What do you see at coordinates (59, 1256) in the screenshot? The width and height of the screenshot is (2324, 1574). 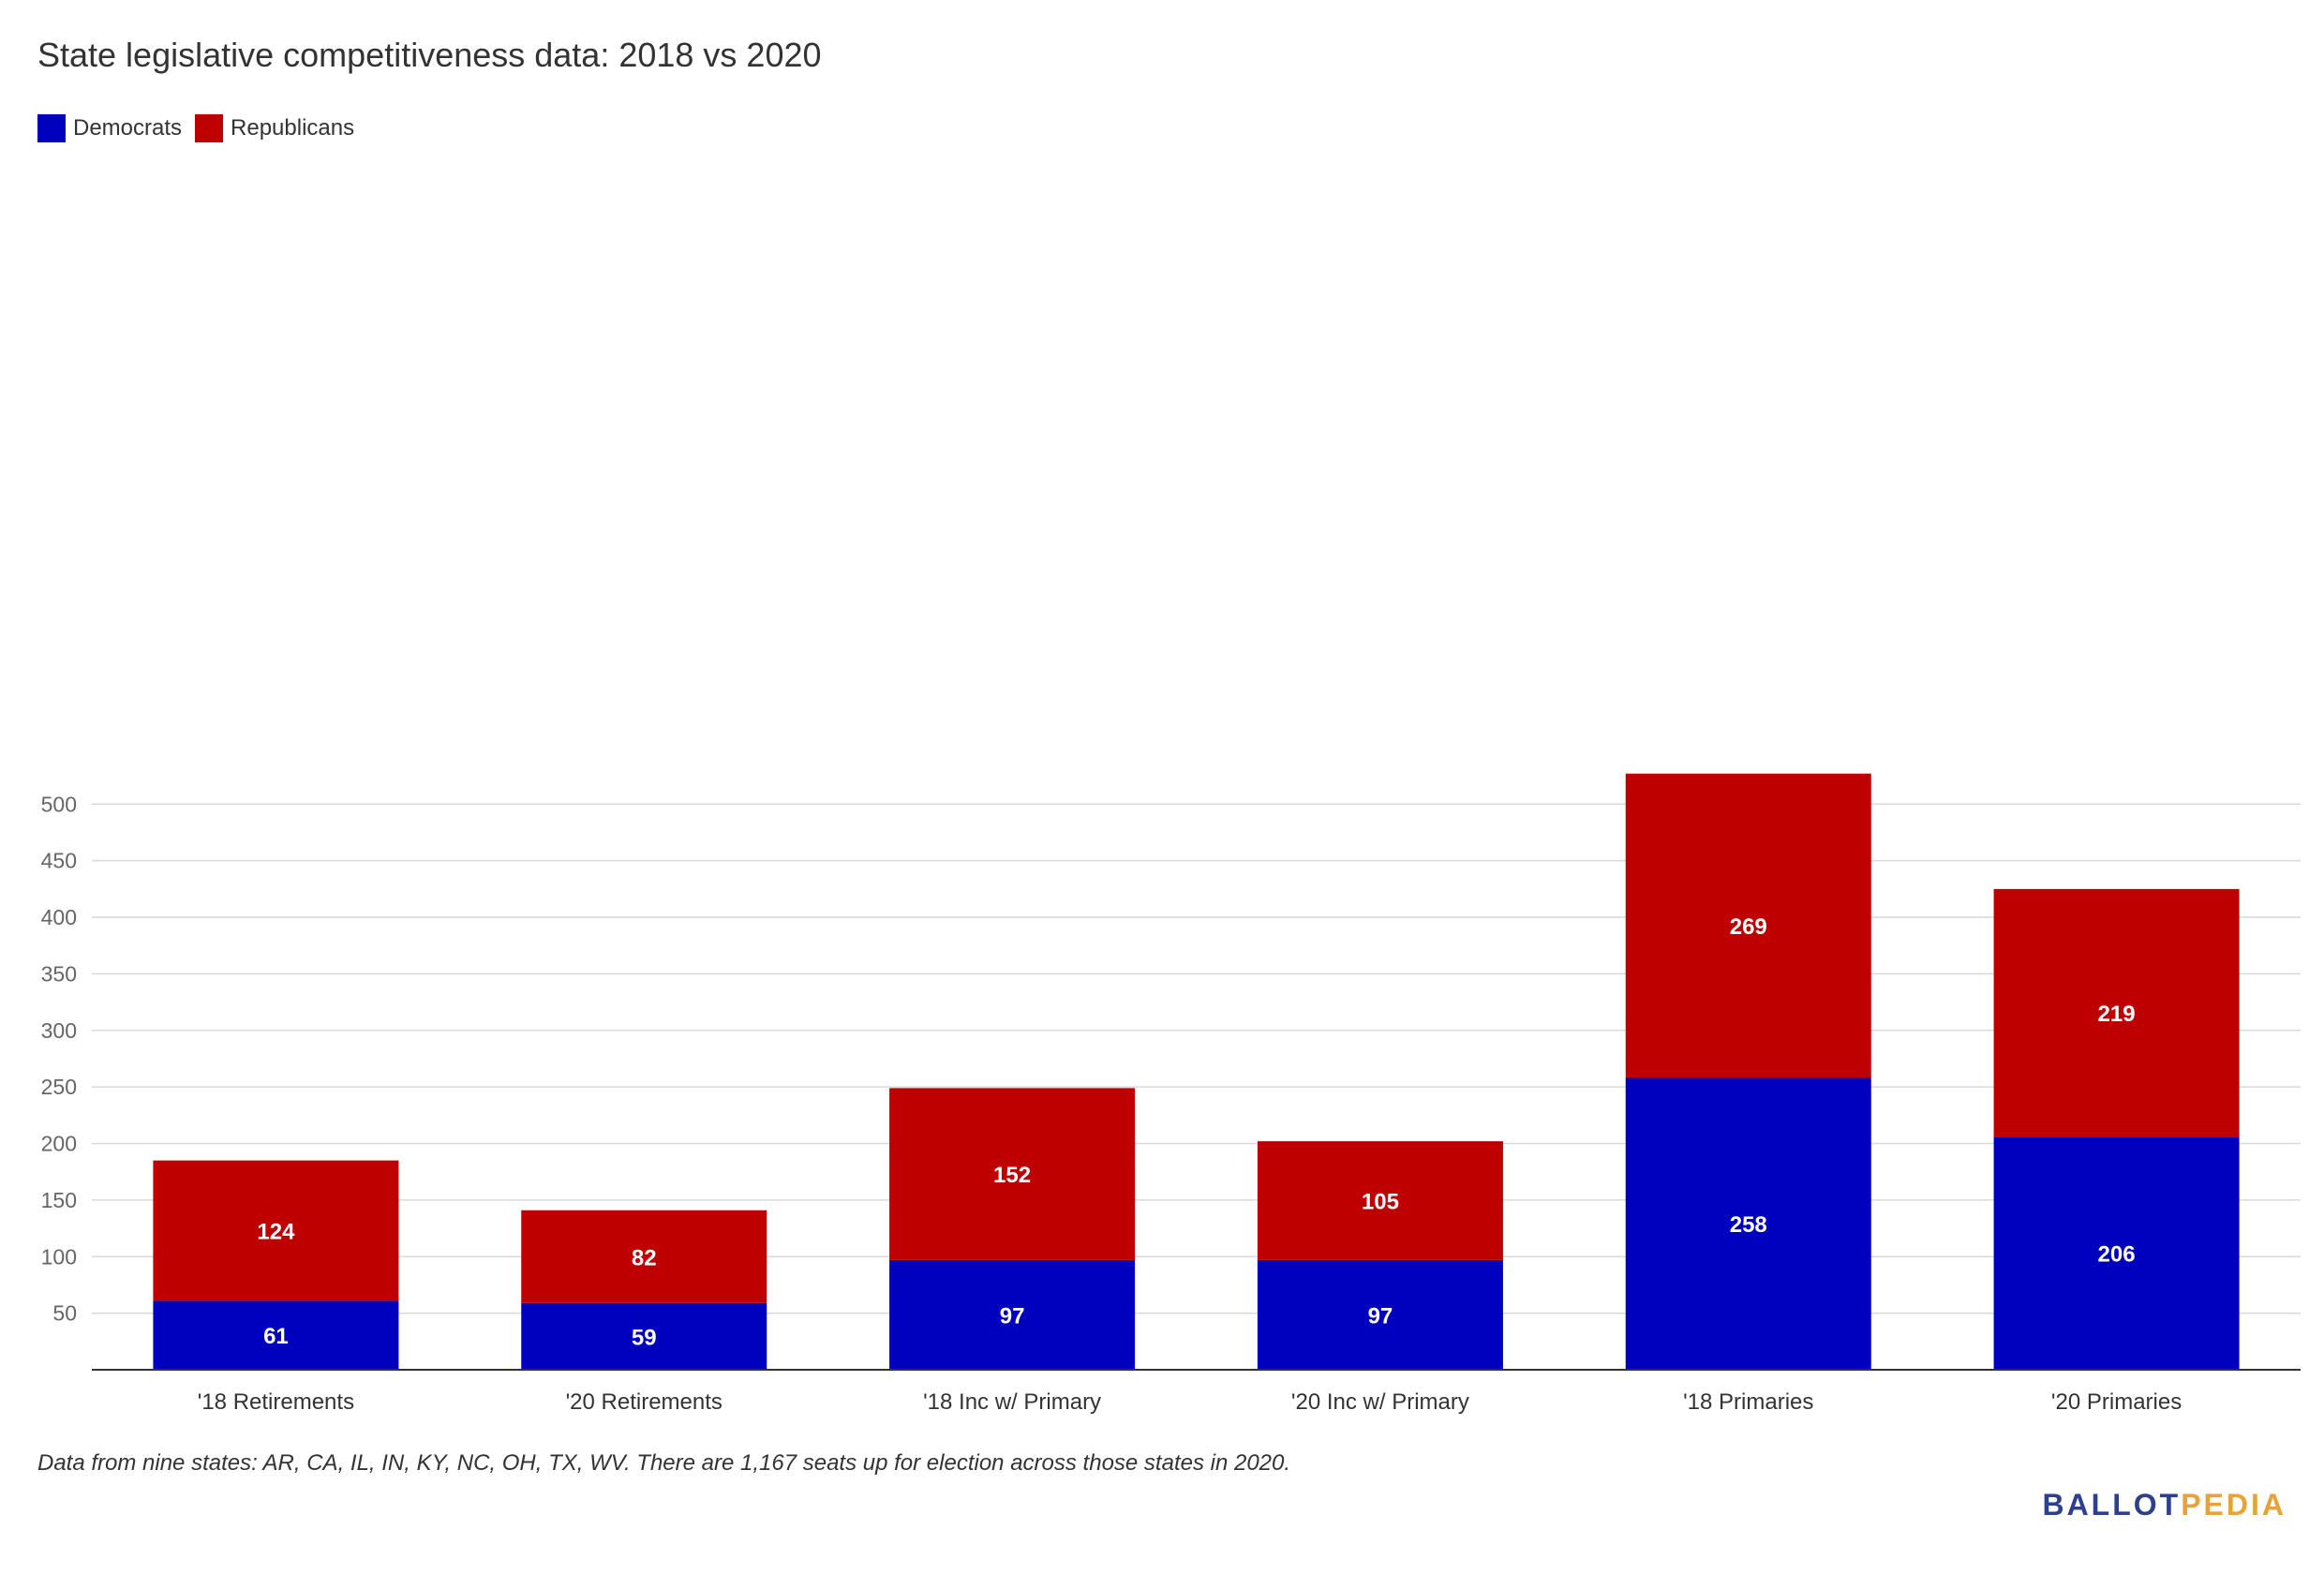 I see `y-tick-label: 100` at bounding box center [59, 1256].